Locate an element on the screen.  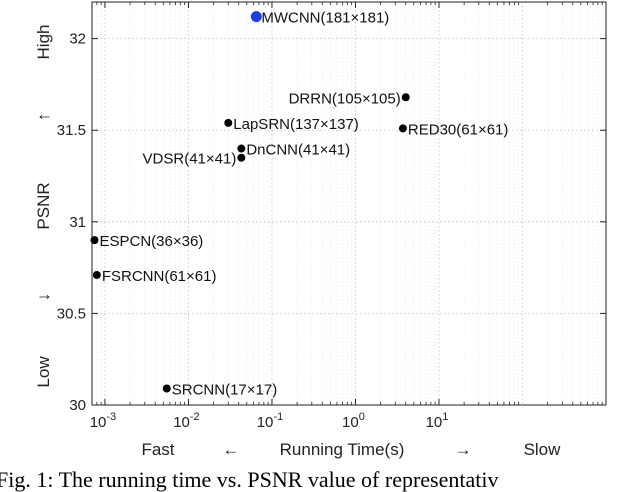
data-point-label: DnCNN(41×41) is located at coordinates (298, 150).